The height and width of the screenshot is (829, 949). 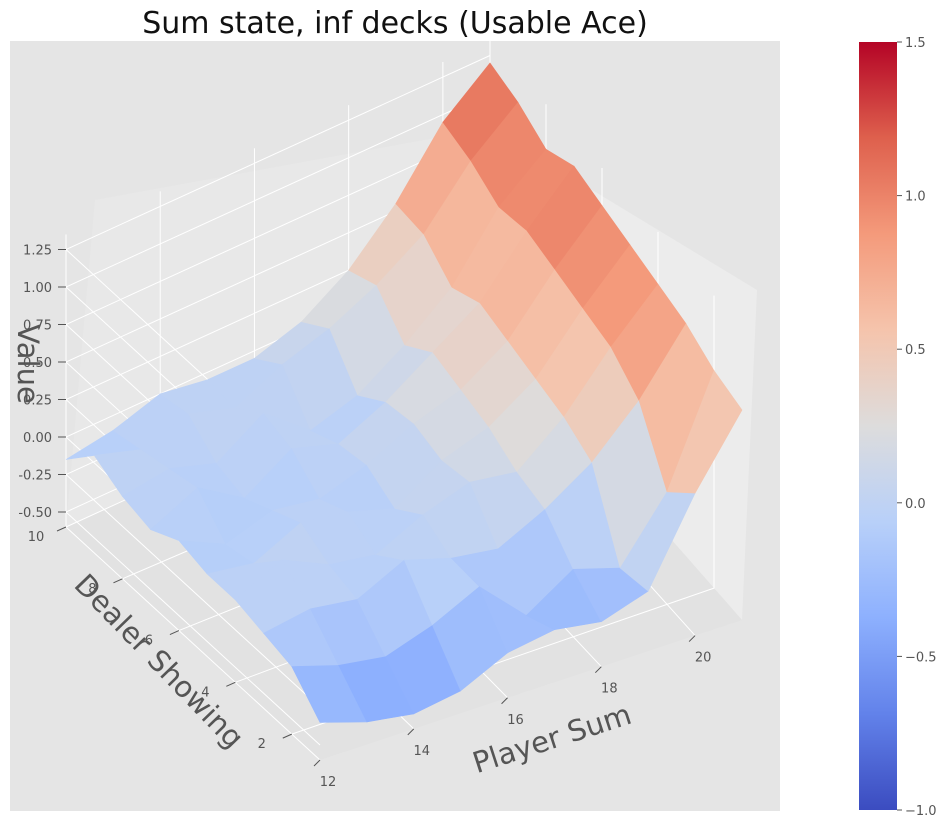 What do you see at coordinates (37, 438) in the screenshot?
I see `z-tick-label: 0.00` at bounding box center [37, 438].